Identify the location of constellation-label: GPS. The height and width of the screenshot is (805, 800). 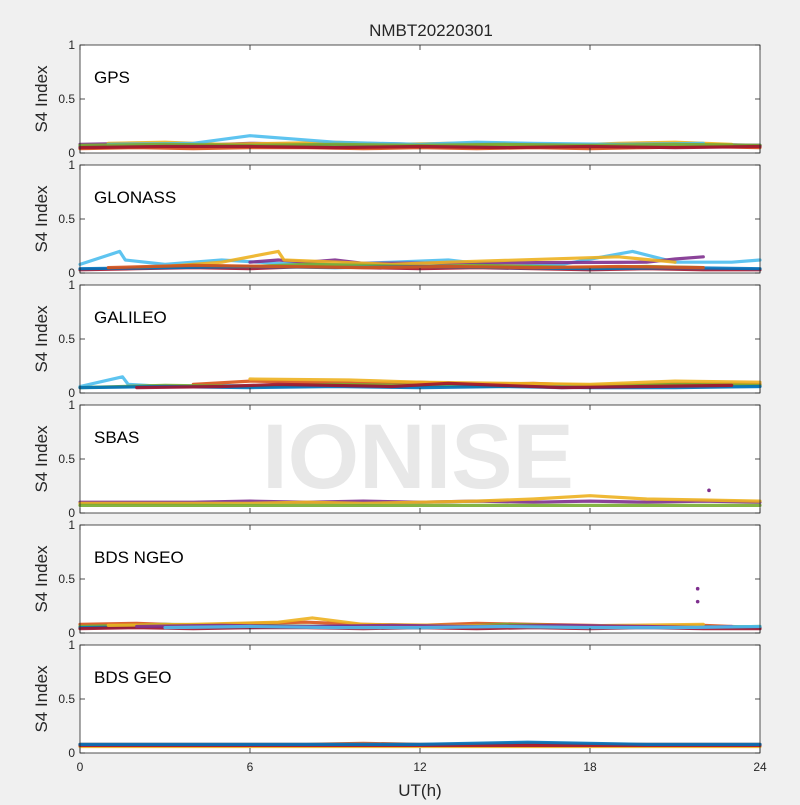
(112, 77).